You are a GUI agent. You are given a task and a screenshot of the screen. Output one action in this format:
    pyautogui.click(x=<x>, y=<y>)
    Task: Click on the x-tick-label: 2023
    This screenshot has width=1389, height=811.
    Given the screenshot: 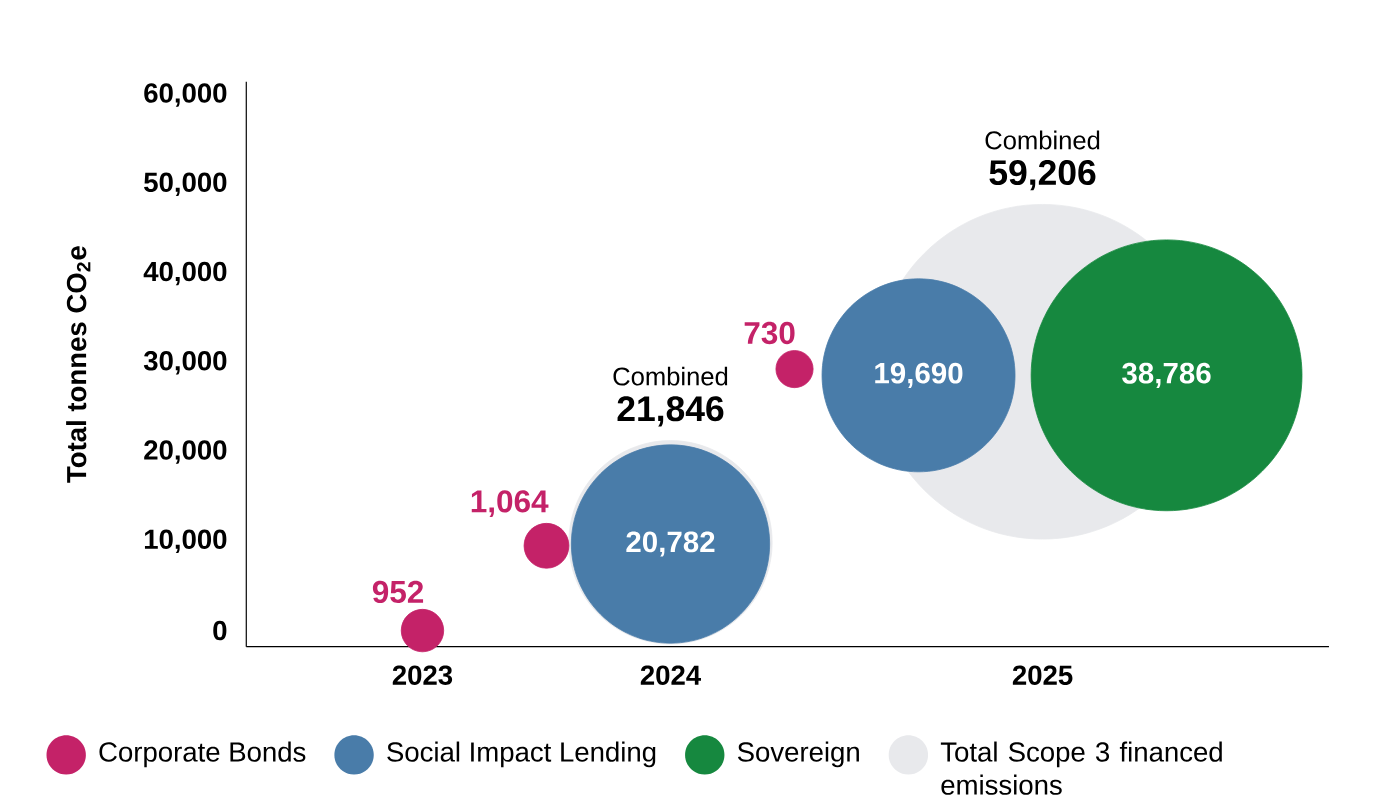 What is the action you would take?
    pyautogui.click(x=422, y=675)
    